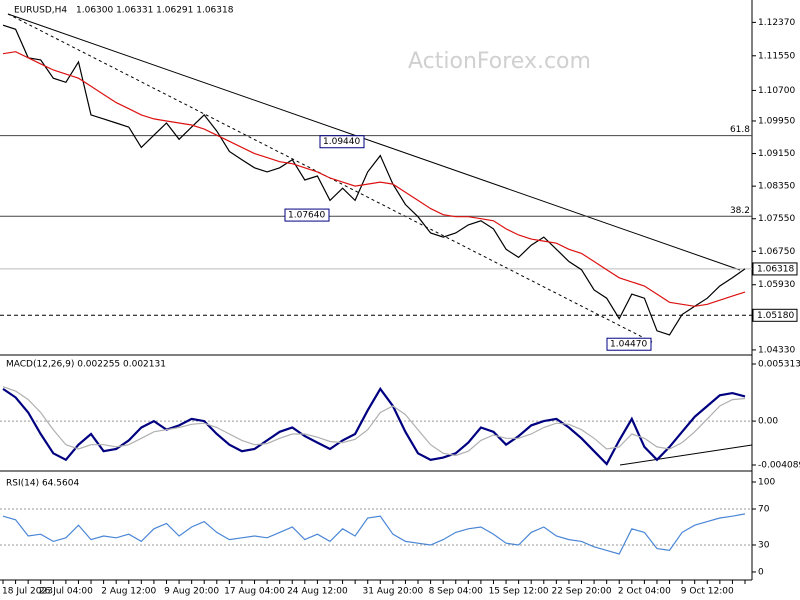 Image resolution: width=800 pixels, height=600 pixels. What do you see at coordinates (644, 592) in the screenshot?
I see `x-tick-label: 2 Oct 04:00` at bounding box center [644, 592].